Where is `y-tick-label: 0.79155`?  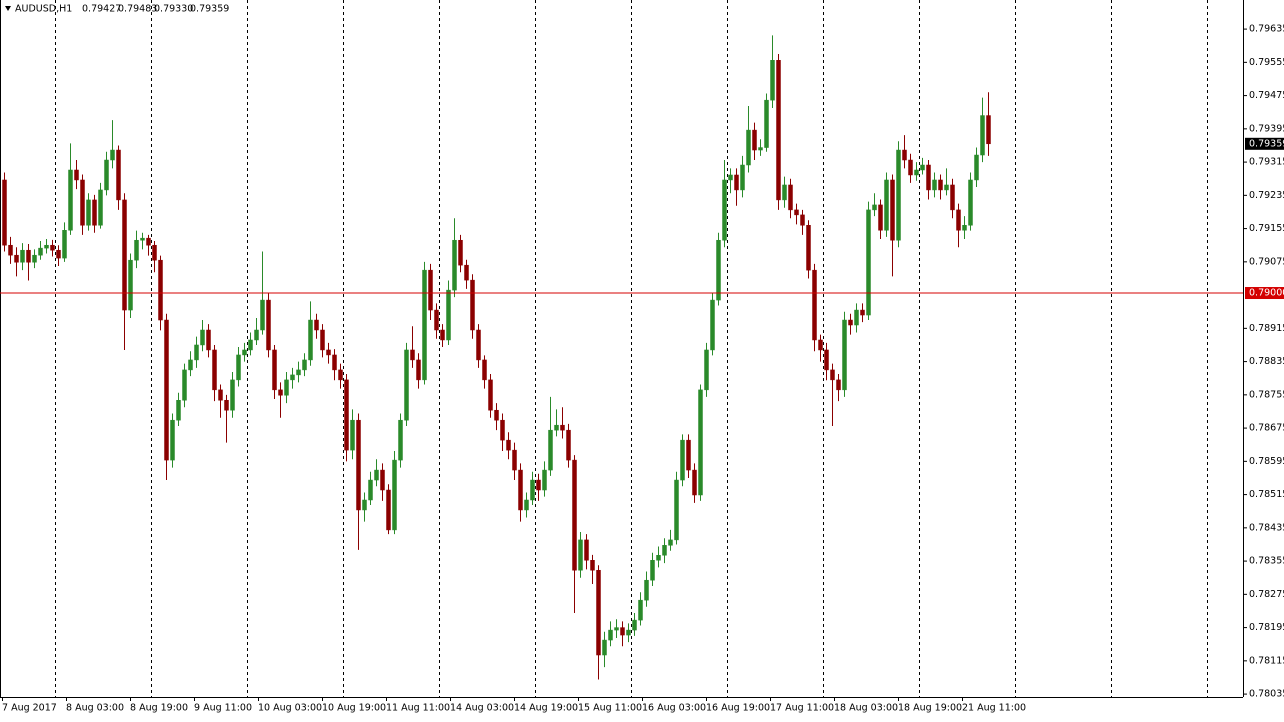
y-tick-label: 0.79155 is located at coordinates (1266, 228).